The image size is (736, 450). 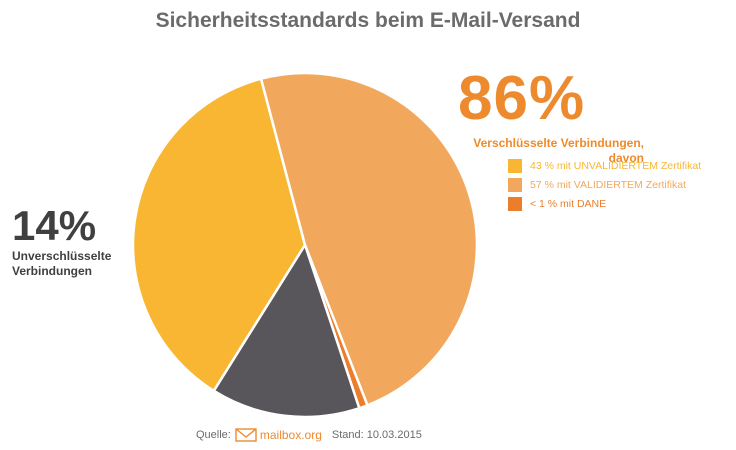 What do you see at coordinates (280, 435) in the screenshot?
I see `brand-name: mailbox` at bounding box center [280, 435].